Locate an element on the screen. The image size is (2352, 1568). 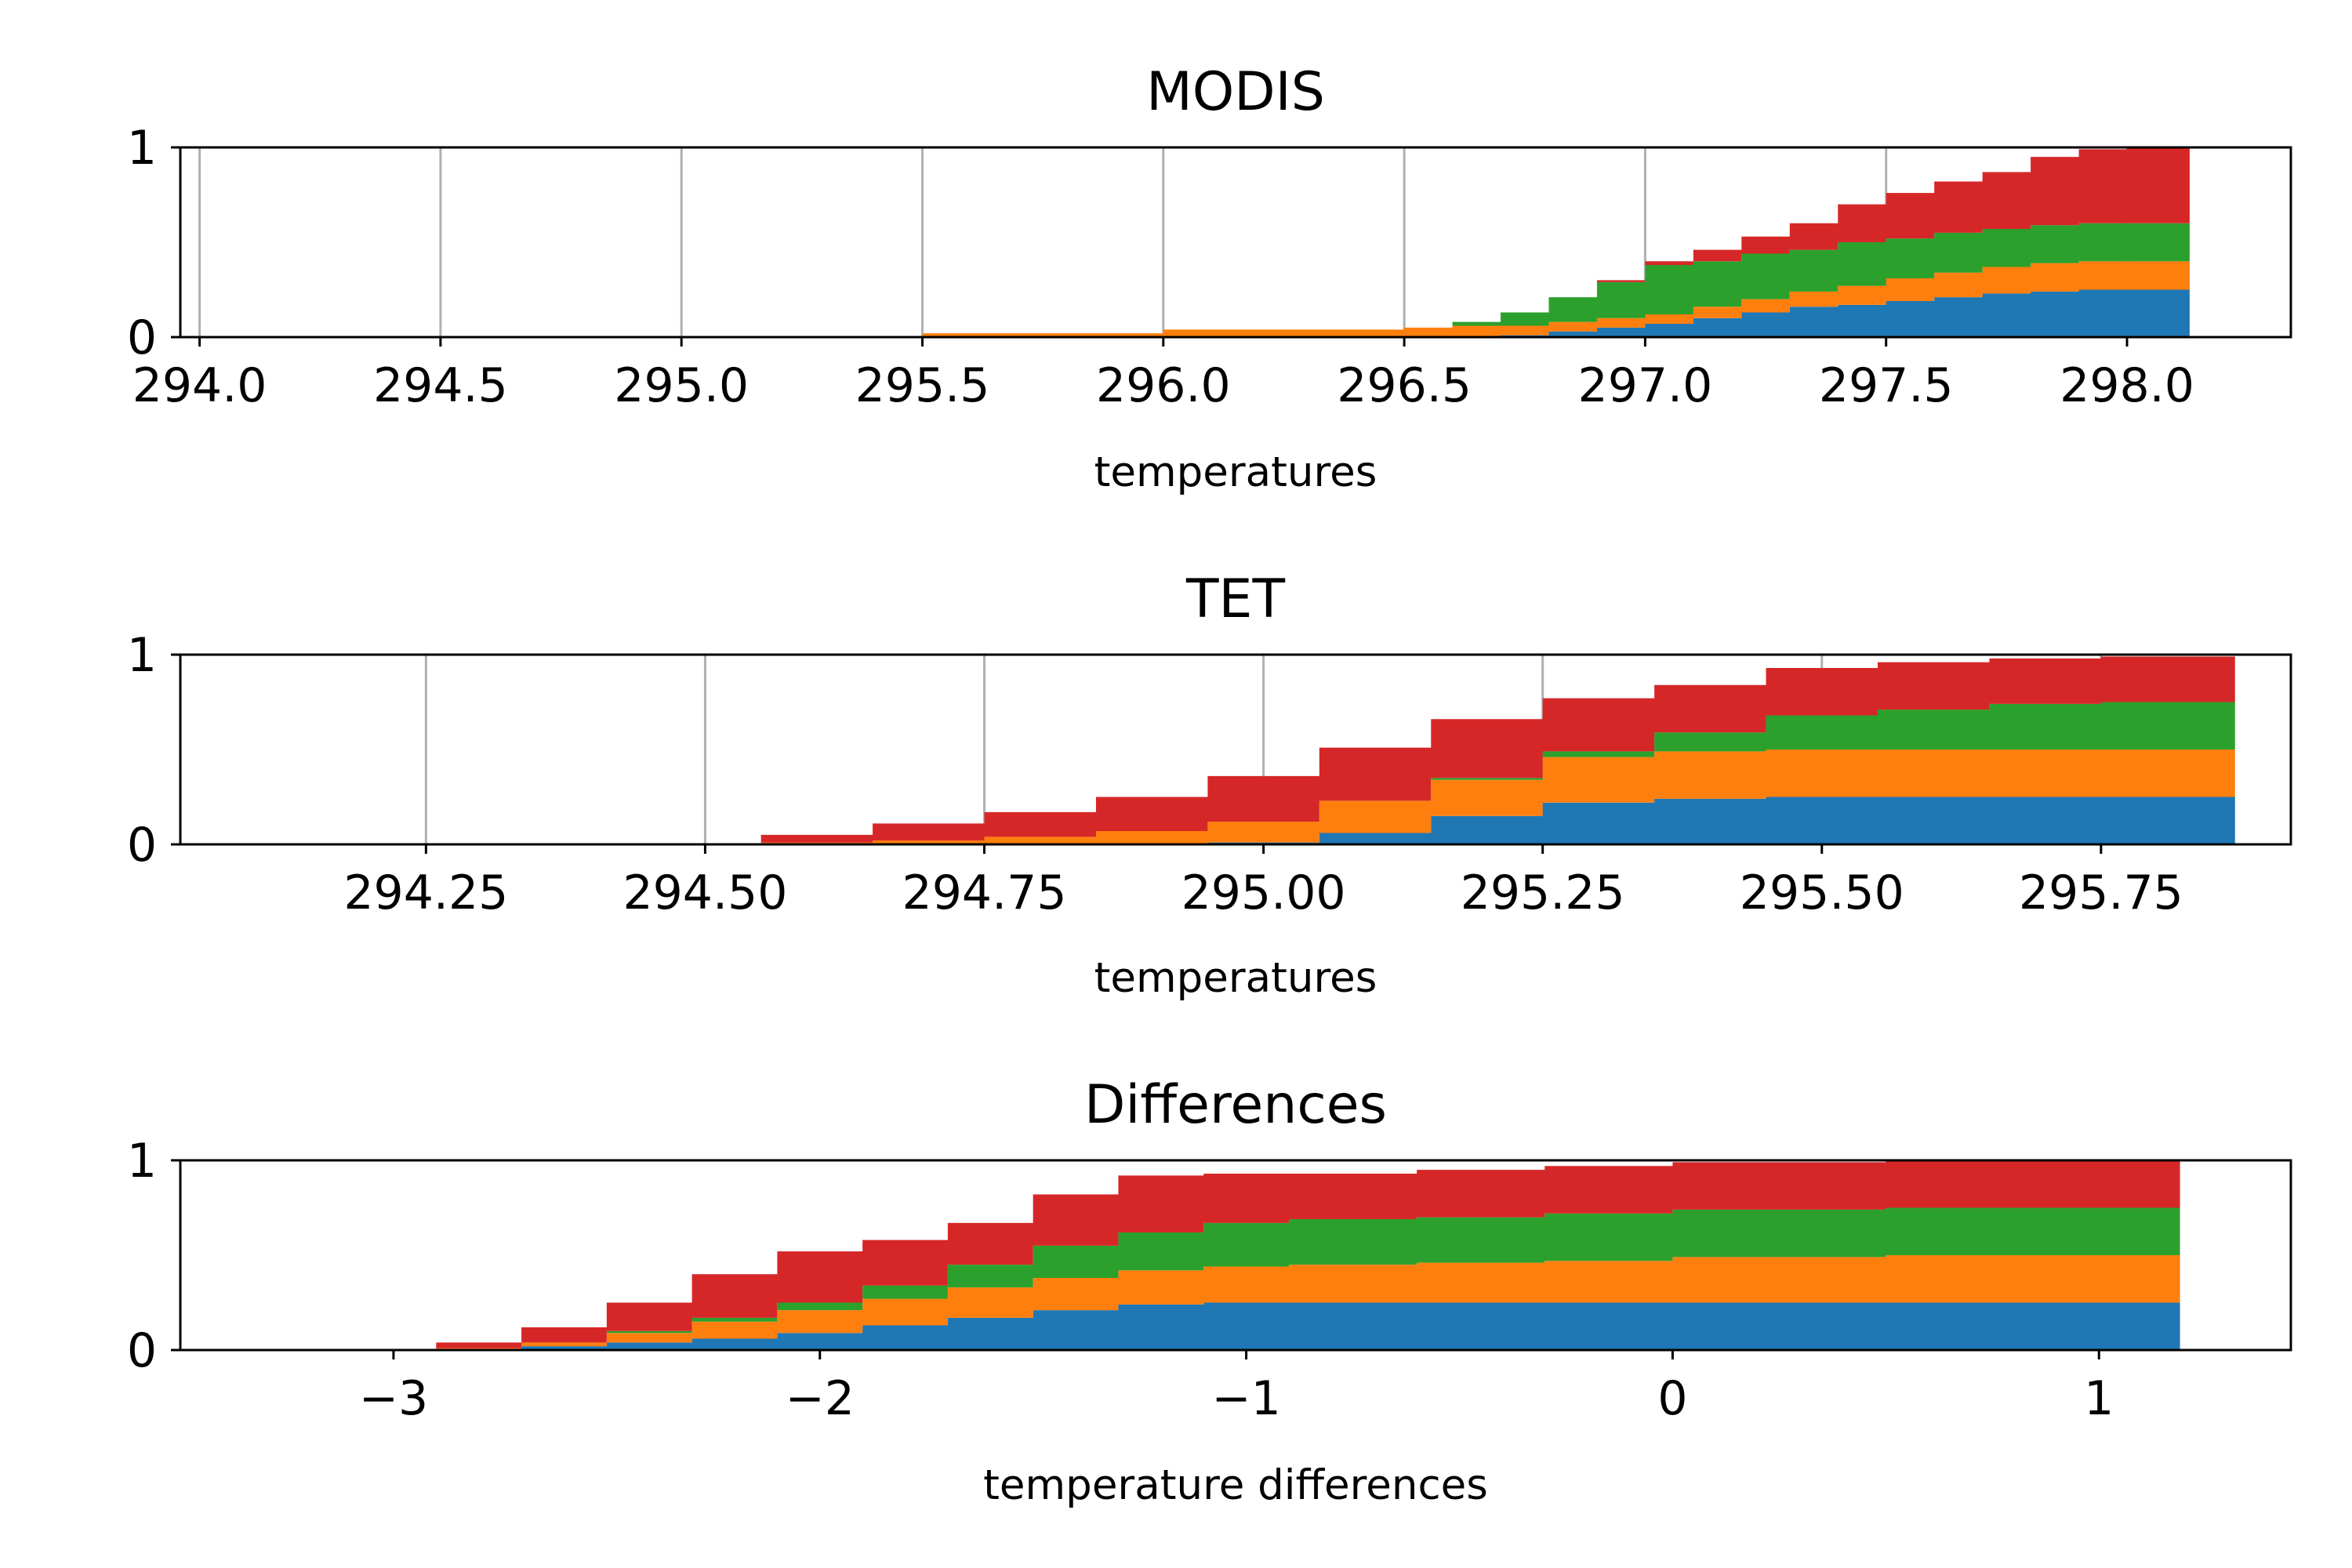
x-tick-label: 295.25 is located at coordinates (1543, 893).